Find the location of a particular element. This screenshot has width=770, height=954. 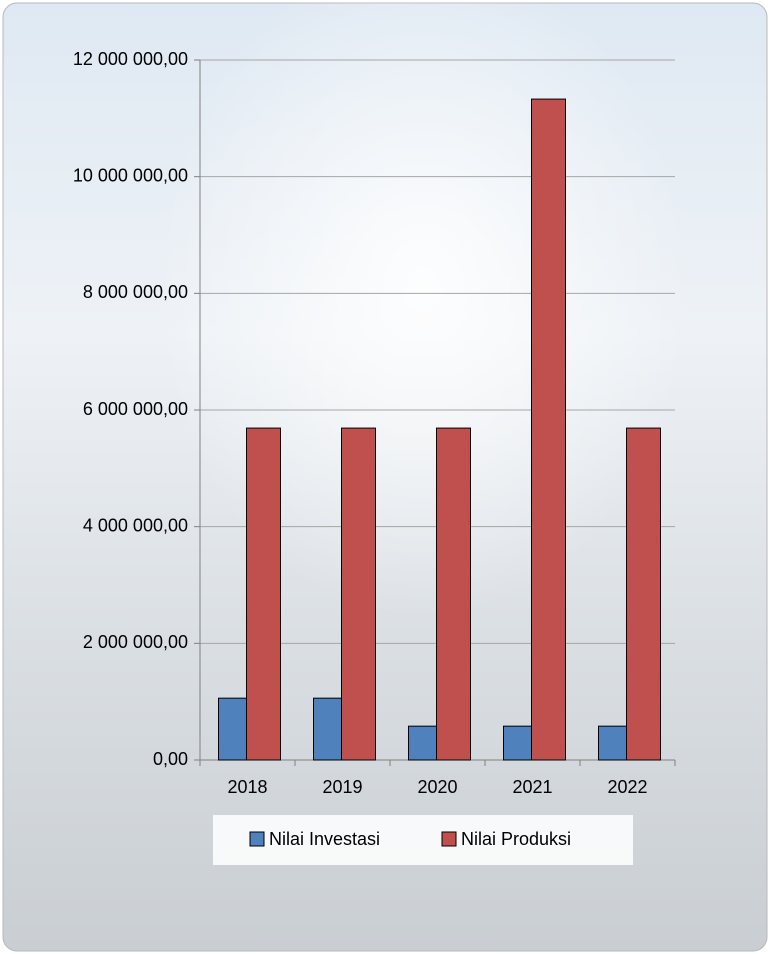

y-tick-label: 0,00 is located at coordinates (170, 759).